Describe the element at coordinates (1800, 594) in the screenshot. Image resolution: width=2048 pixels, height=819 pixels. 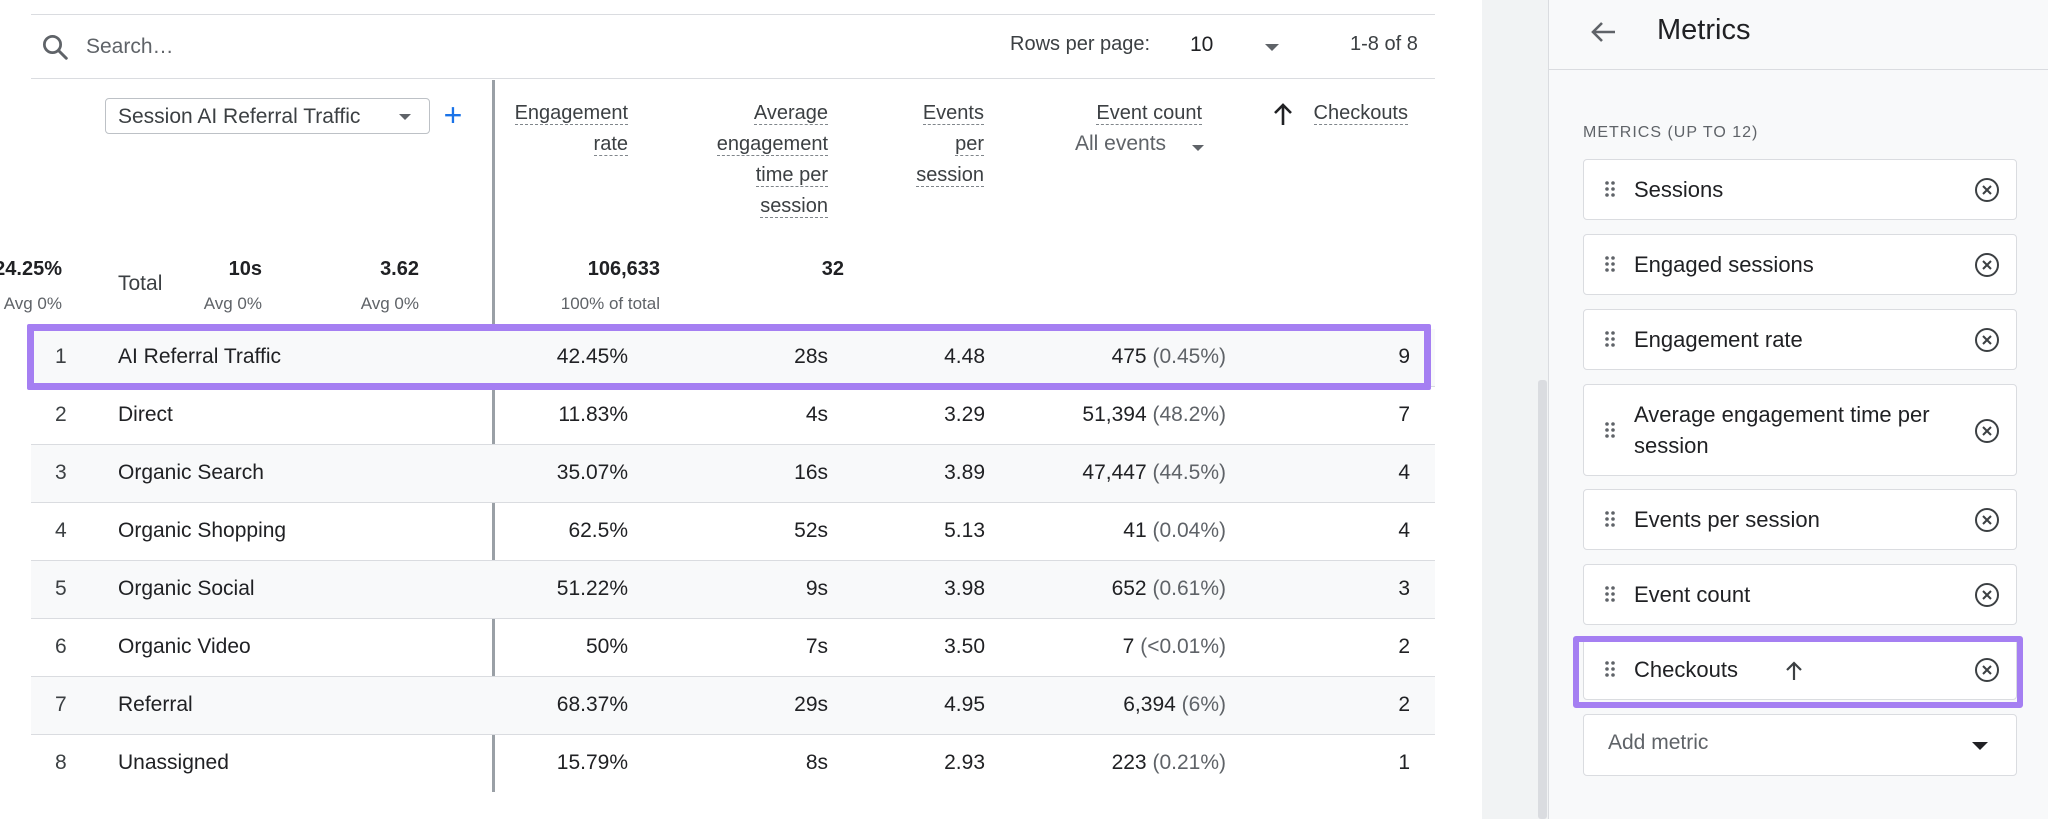
I see `metric-chip-event-count: Event count` at that location.